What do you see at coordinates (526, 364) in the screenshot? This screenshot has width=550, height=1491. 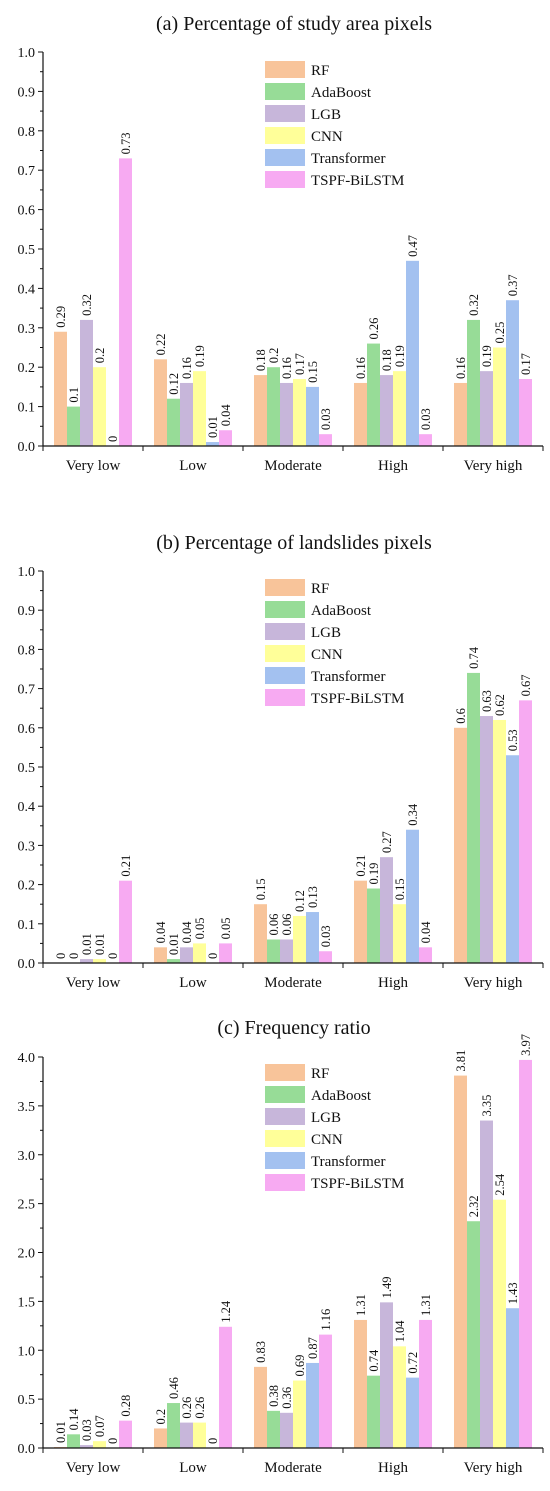 I see `data-label: 0.17` at bounding box center [526, 364].